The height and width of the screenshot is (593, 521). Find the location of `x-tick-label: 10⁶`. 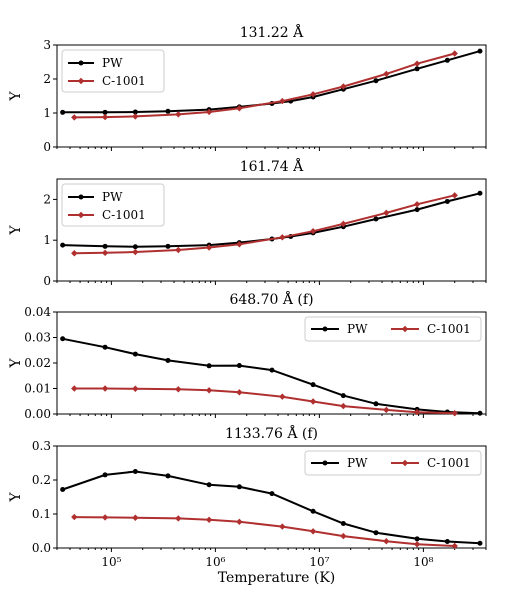

x-tick-label: 10⁶ is located at coordinates (215, 562).